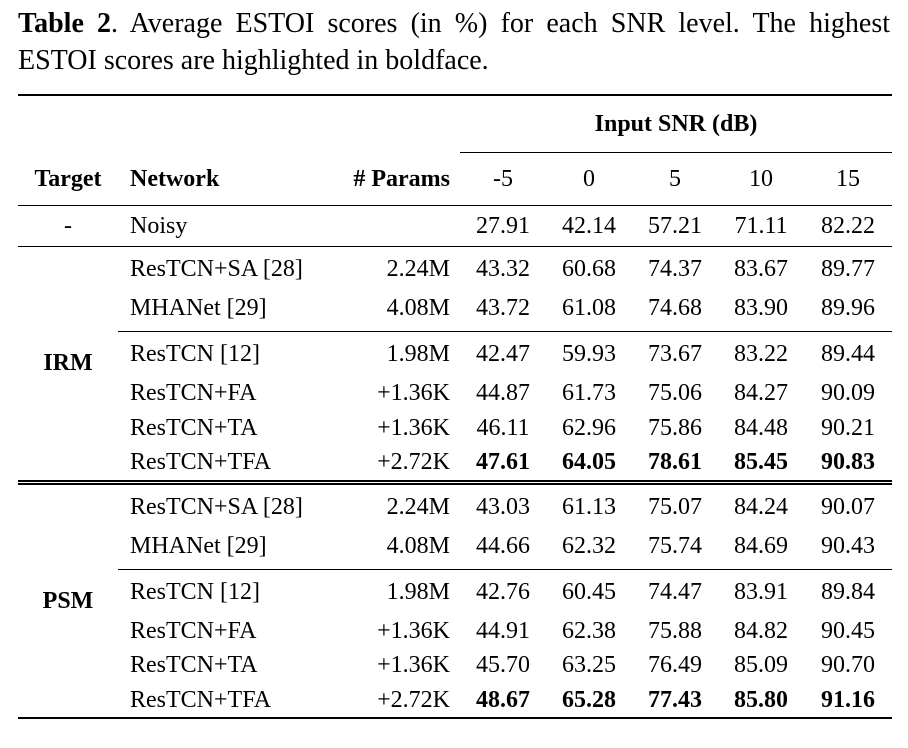  I want to click on table-row: ResTCN+FA +1.36K 44.87 61.73 75.06 84.27 90.09, so click(455, 393).